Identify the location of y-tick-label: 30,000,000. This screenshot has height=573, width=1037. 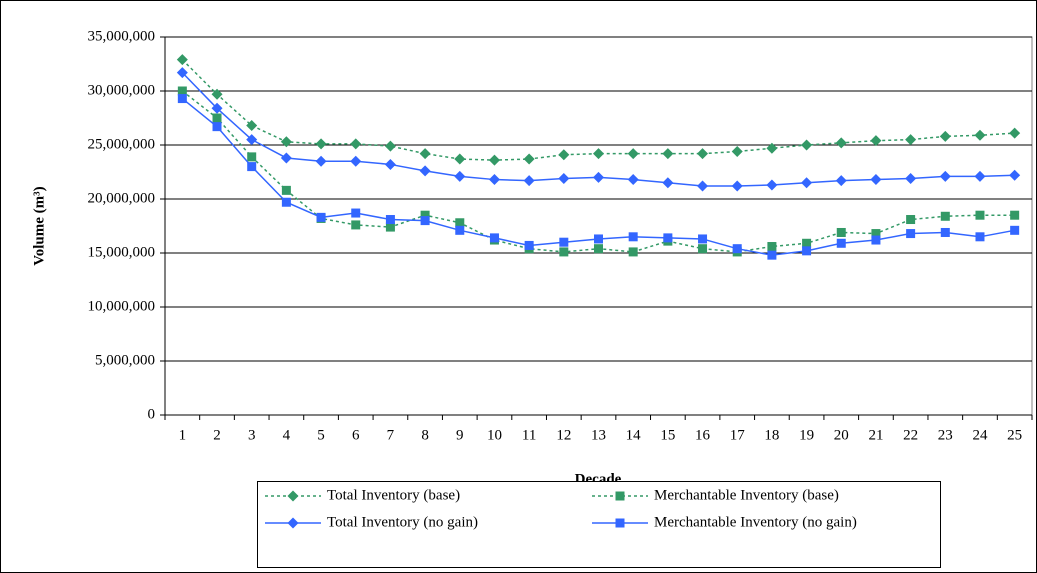
(122, 90).